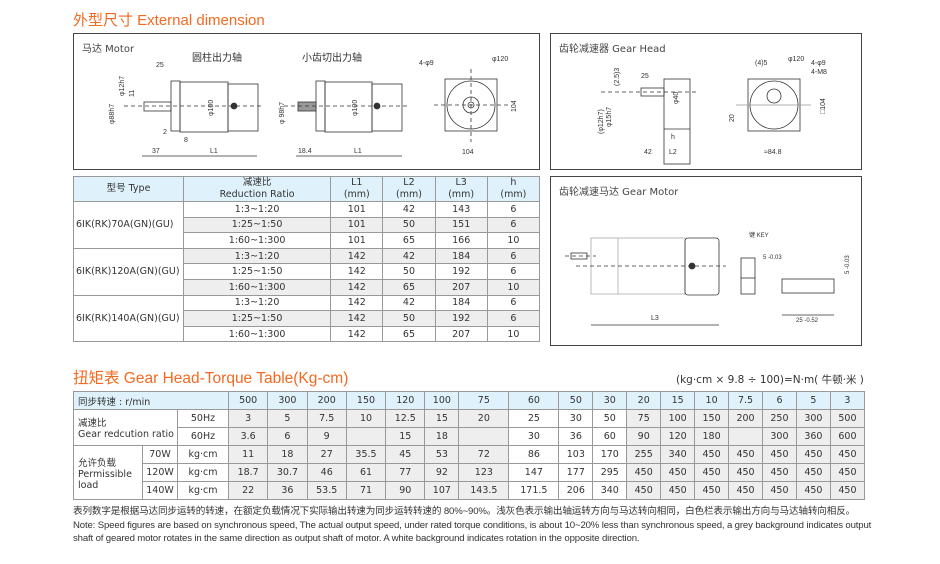  I want to click on value-cell: 500, so click(847, 418).